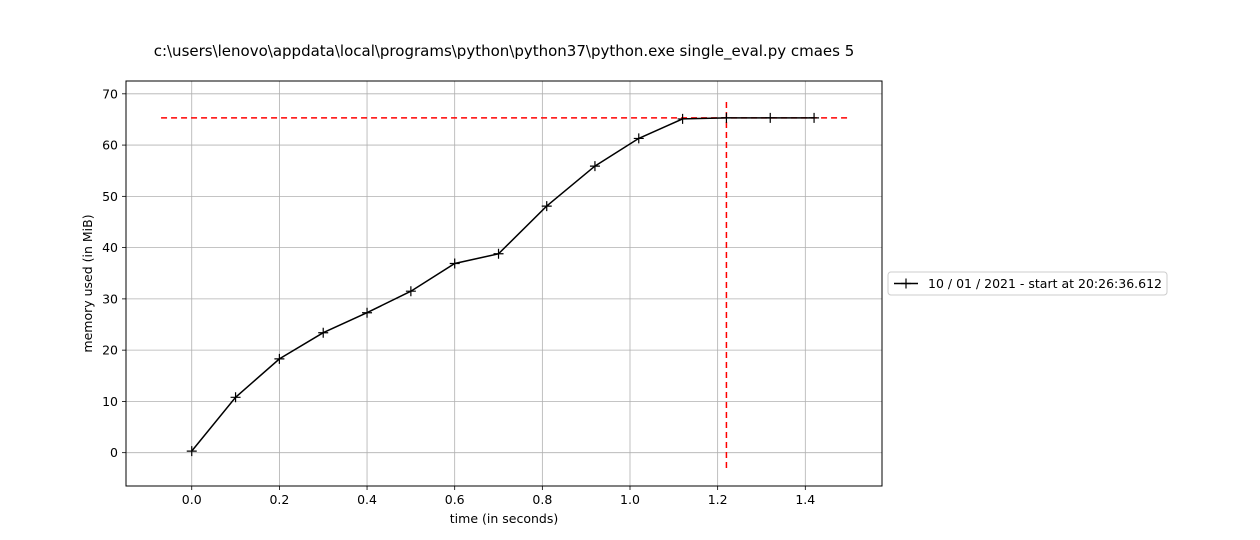 Image resolution: width=1260 pixels, height=540 pixels. I want to click on x-axis-ticks: 0.0 0.2 0.4 0.6 0.8 1.0 1.2 1.4, so click(498, 496).